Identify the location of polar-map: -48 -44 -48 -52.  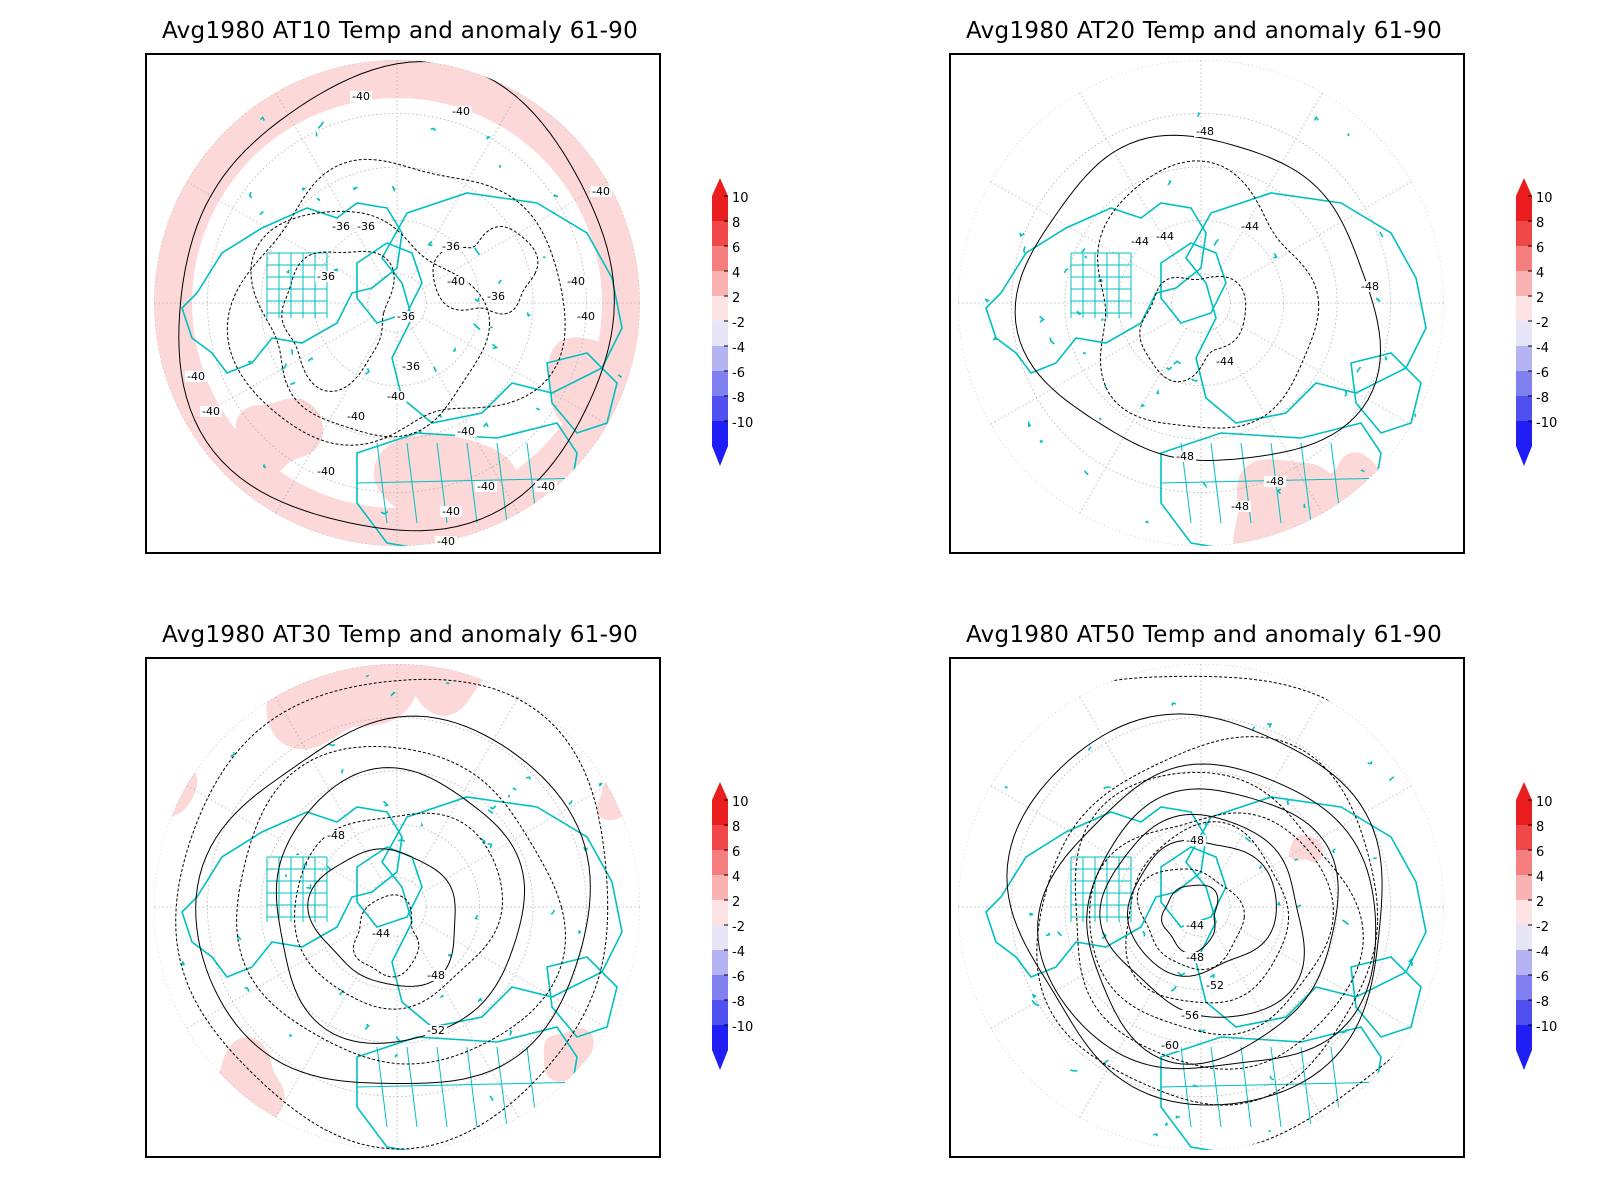
(403, 907).